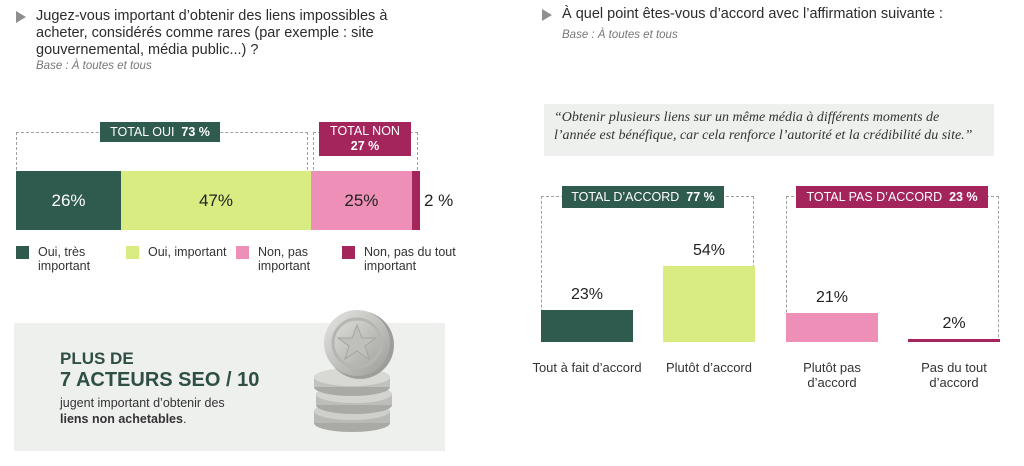 The width and height of the screenshot is (1024, 466). Describe the element at coordinates (625, 197) in the screenshot. I see `total-accord-label: TOTAL D’ACCORD` at that location.